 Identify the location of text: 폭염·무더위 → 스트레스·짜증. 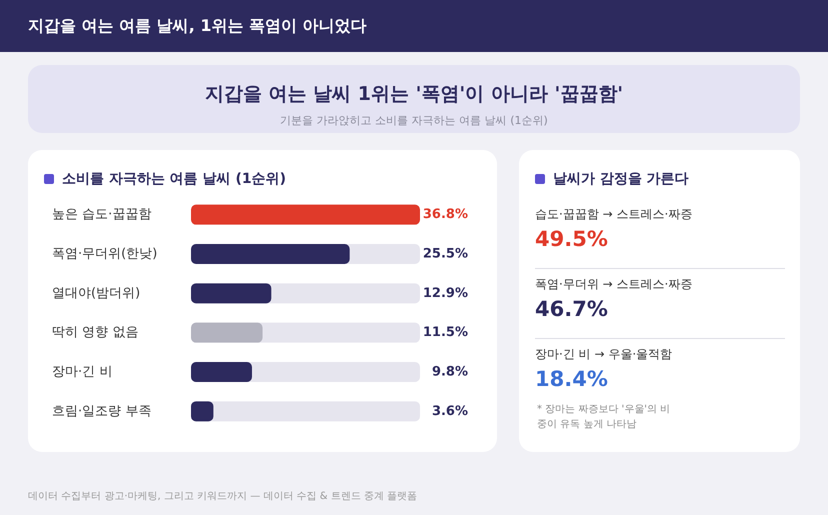
(614, 284).